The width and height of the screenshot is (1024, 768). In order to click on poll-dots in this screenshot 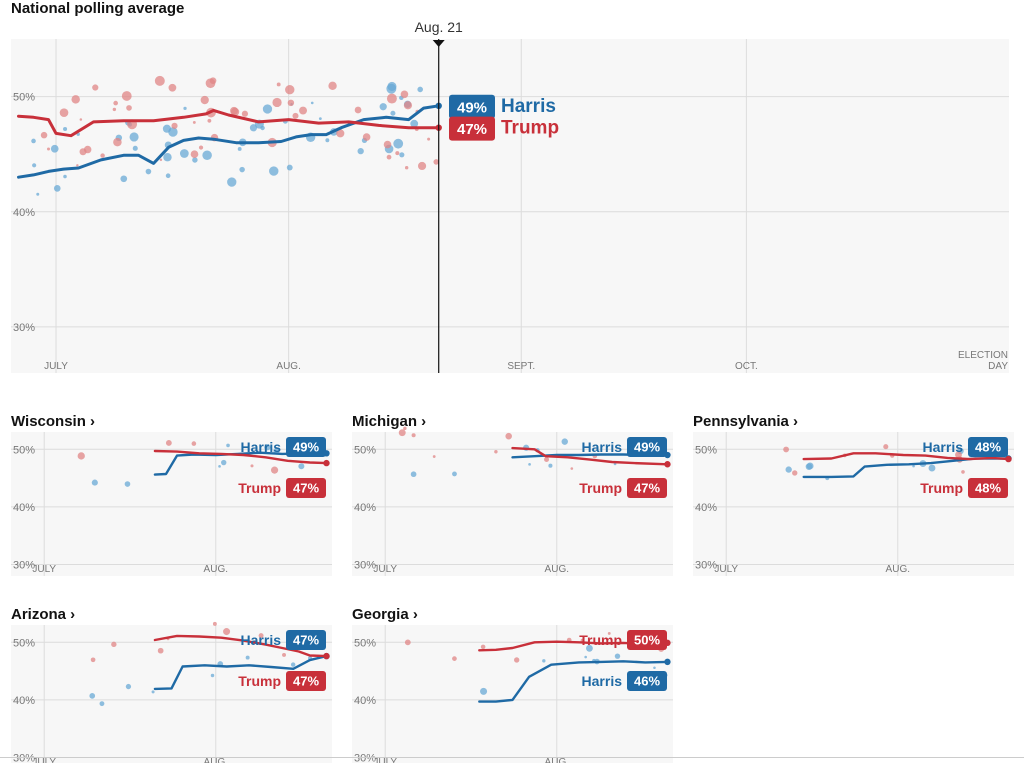, I will do `click(235, 135)`.